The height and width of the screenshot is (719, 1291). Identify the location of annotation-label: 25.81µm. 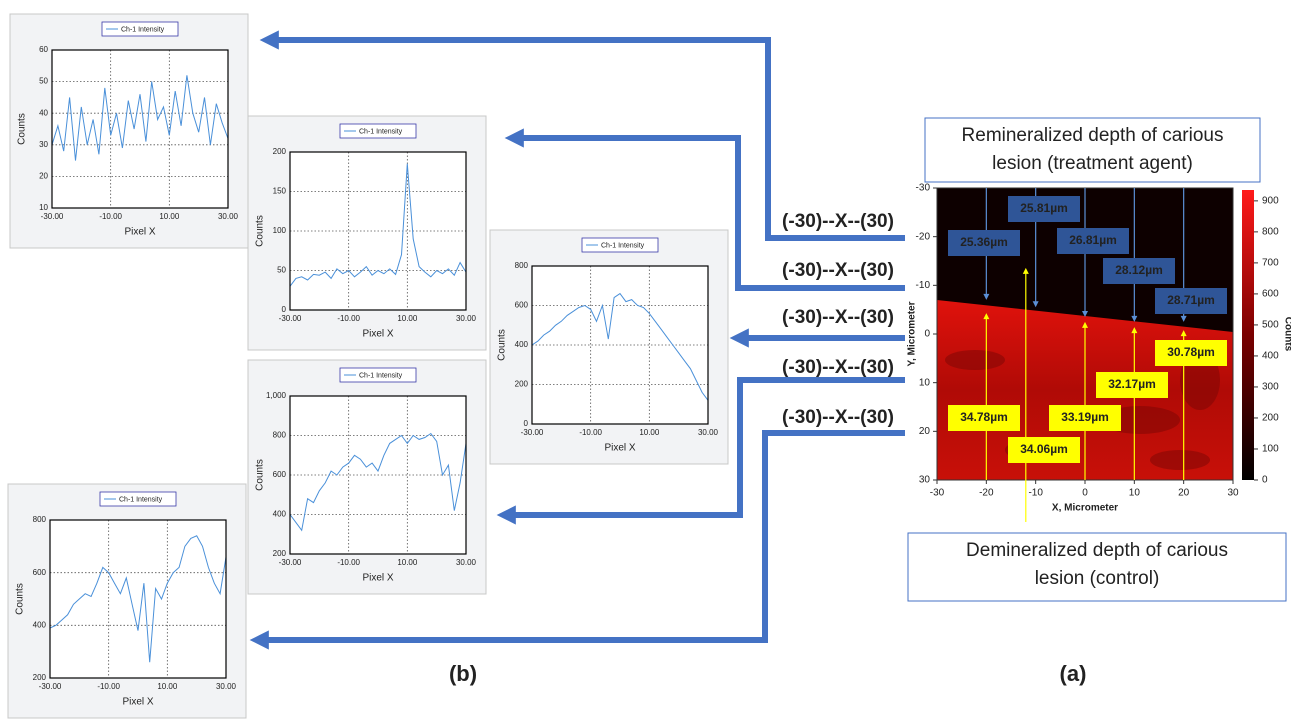
(1044, 208).